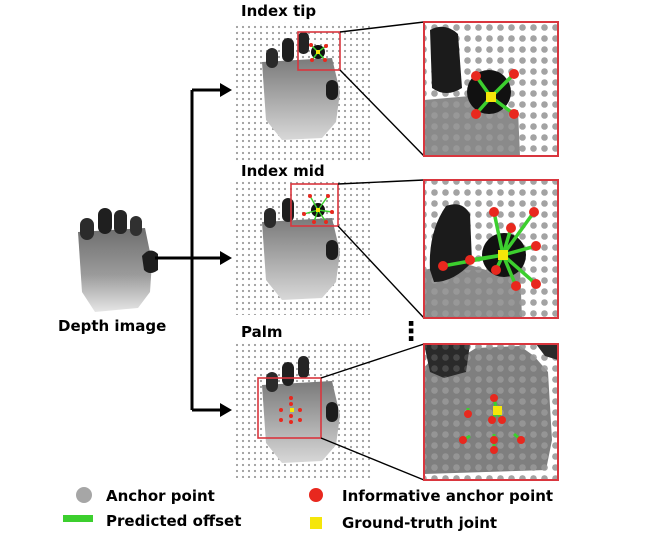 This screenshot has height=540, width=655. I want to click on mini-offsets-index-tip, so click(318, 52).